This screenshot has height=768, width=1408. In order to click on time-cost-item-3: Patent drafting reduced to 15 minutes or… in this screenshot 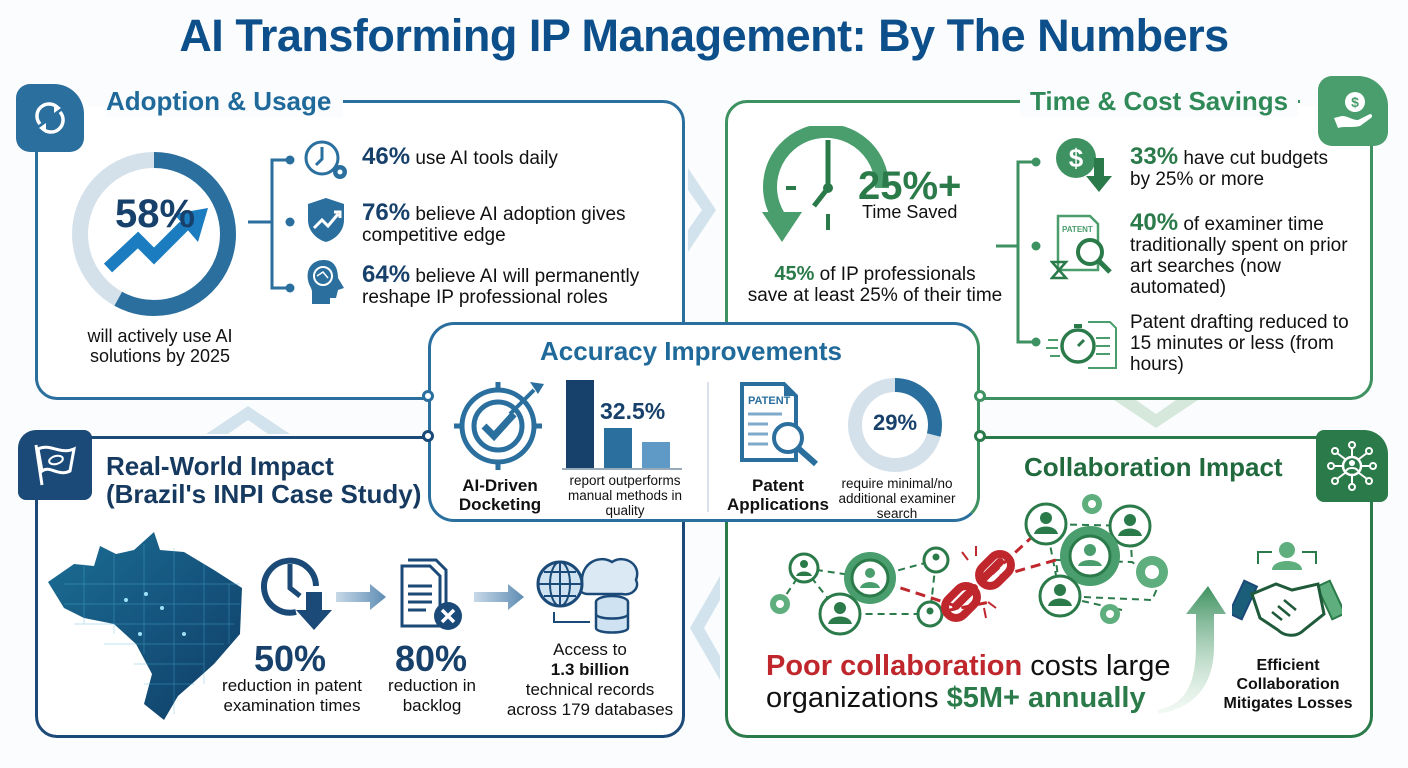, I will do `click(1239, 343)`.